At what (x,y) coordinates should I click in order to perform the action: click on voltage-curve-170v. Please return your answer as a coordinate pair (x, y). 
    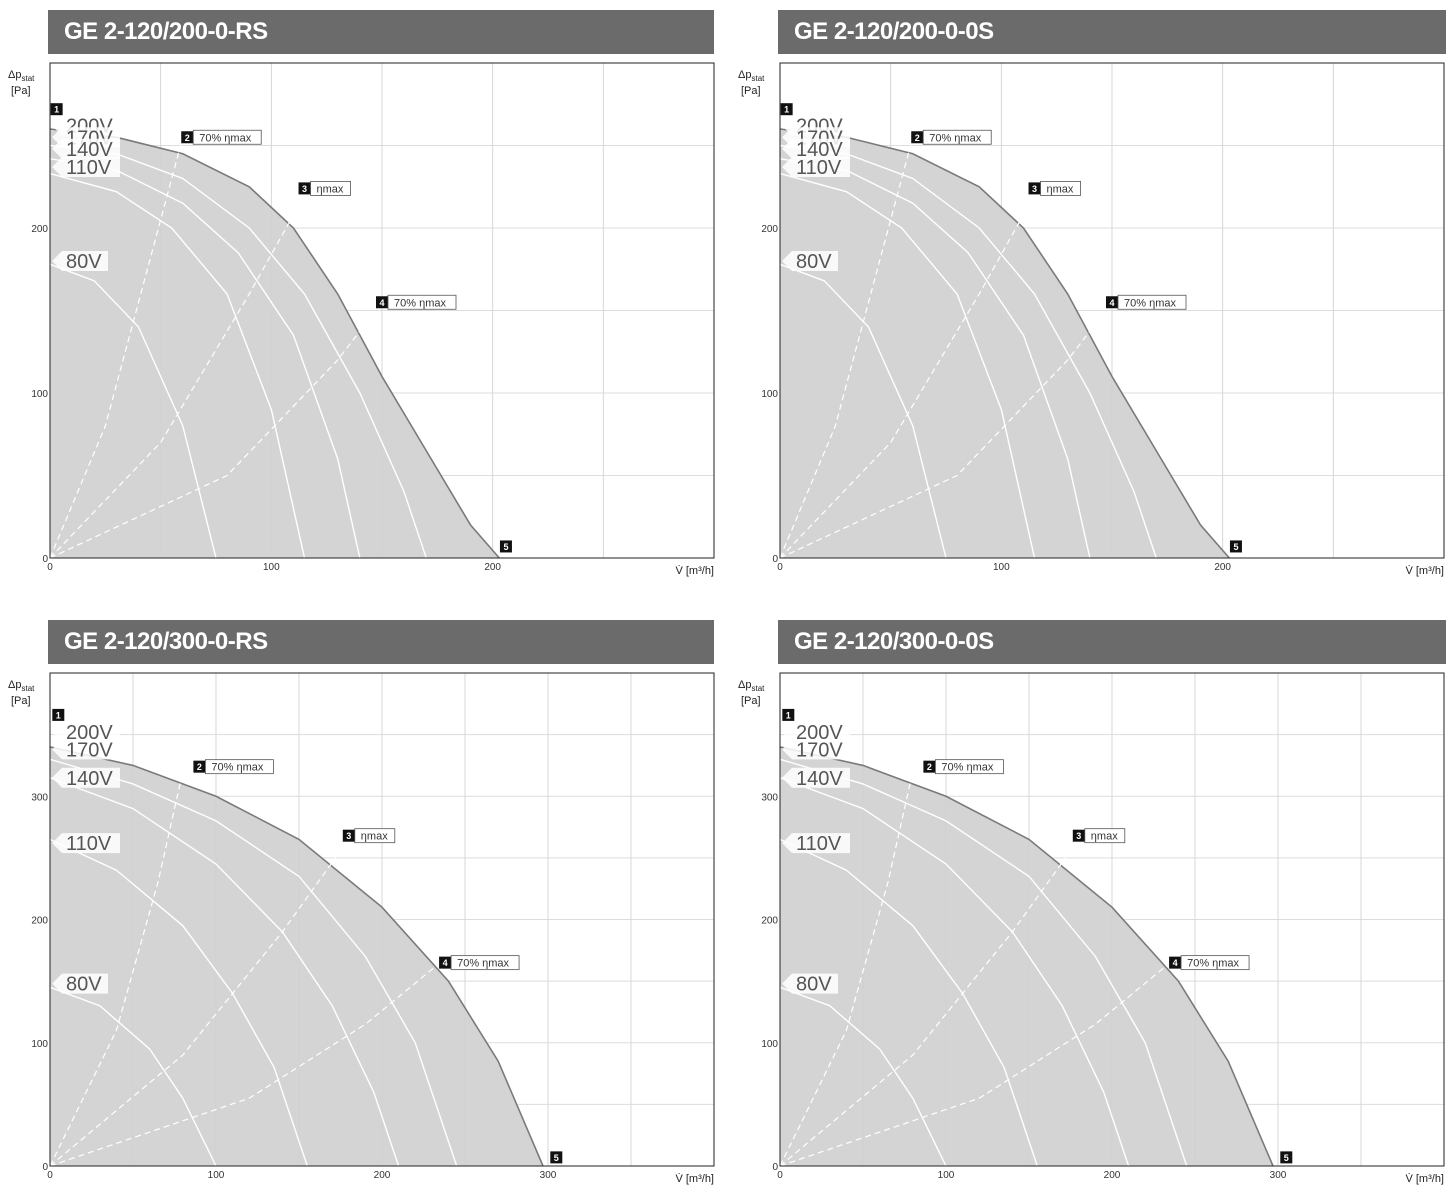
    Looking at the image, I should click on (983, 962).